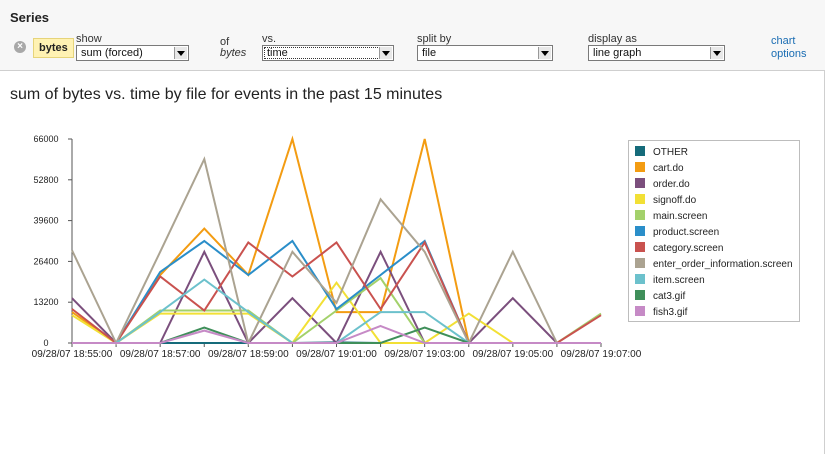  What do you see at coordinates (656, 53) in the screenshot?
I see `display-as-select: line graph` at bounding box center [656, 53].